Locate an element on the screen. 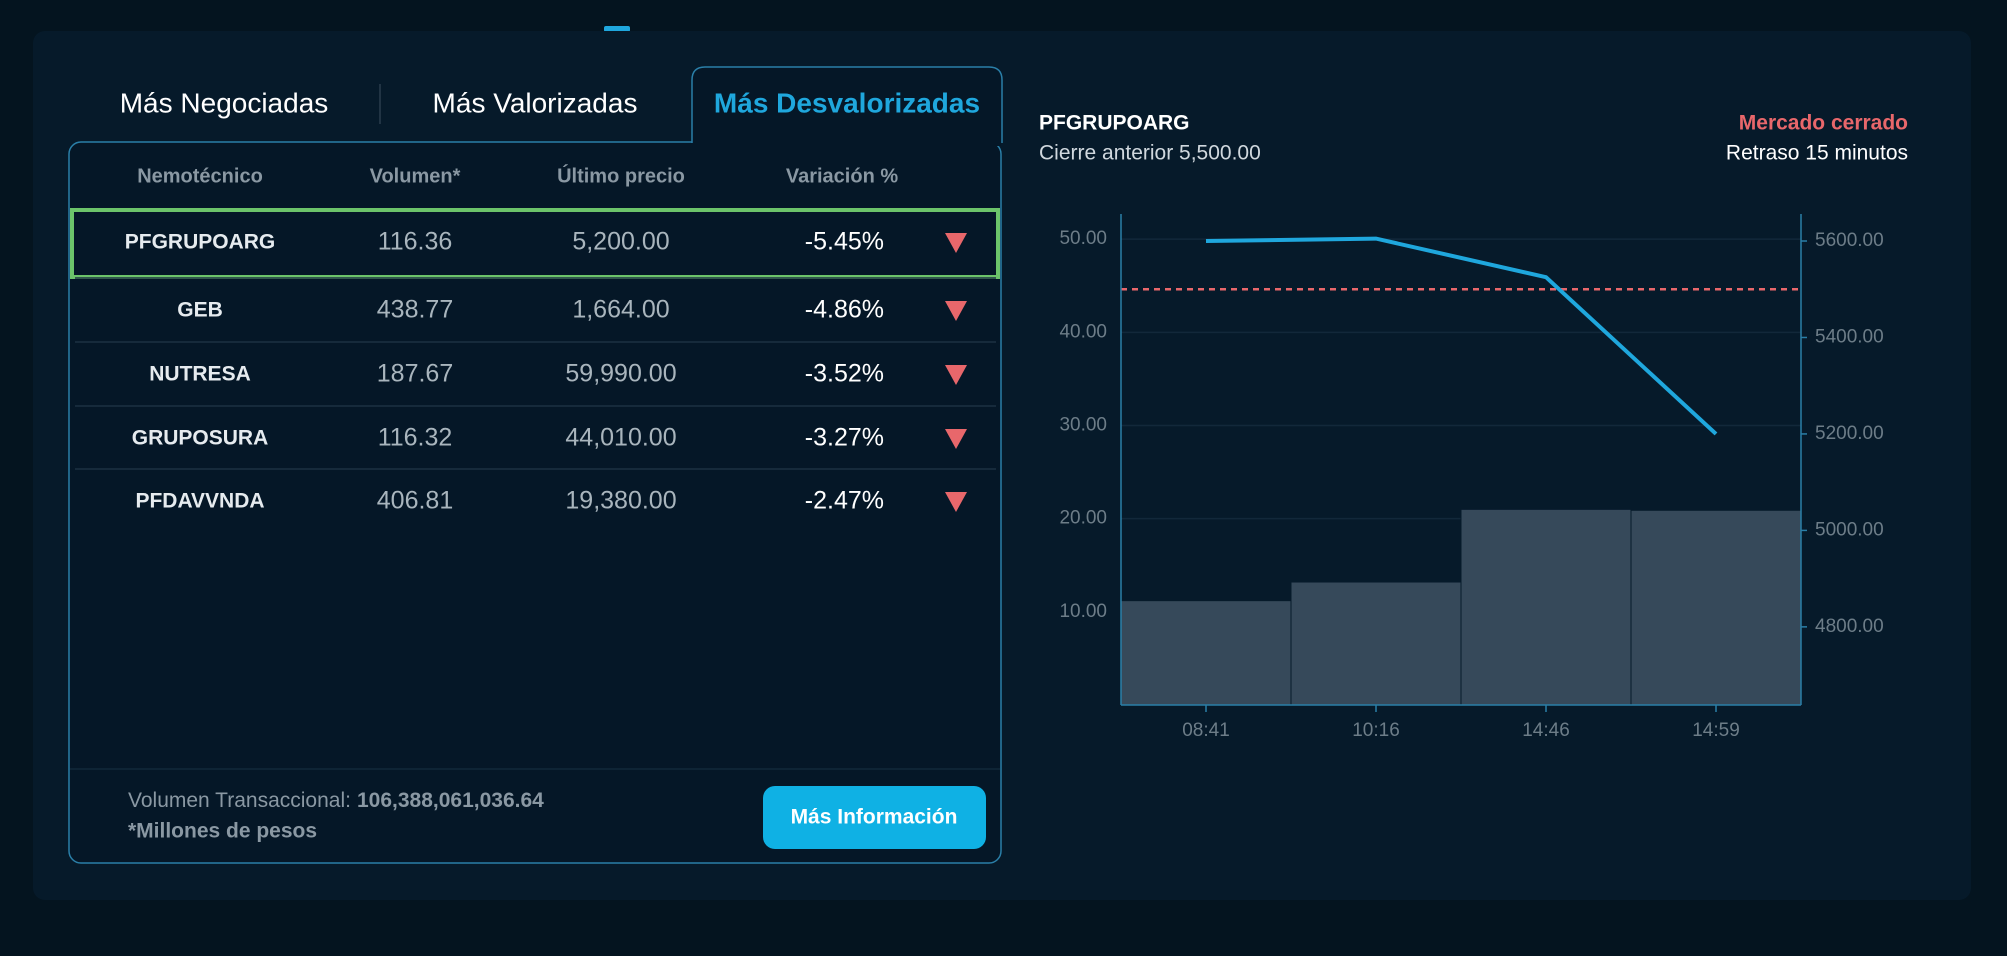  chart-subtitle: Cierre anterior 5,500.00 is located at coordinates (1150, 153).